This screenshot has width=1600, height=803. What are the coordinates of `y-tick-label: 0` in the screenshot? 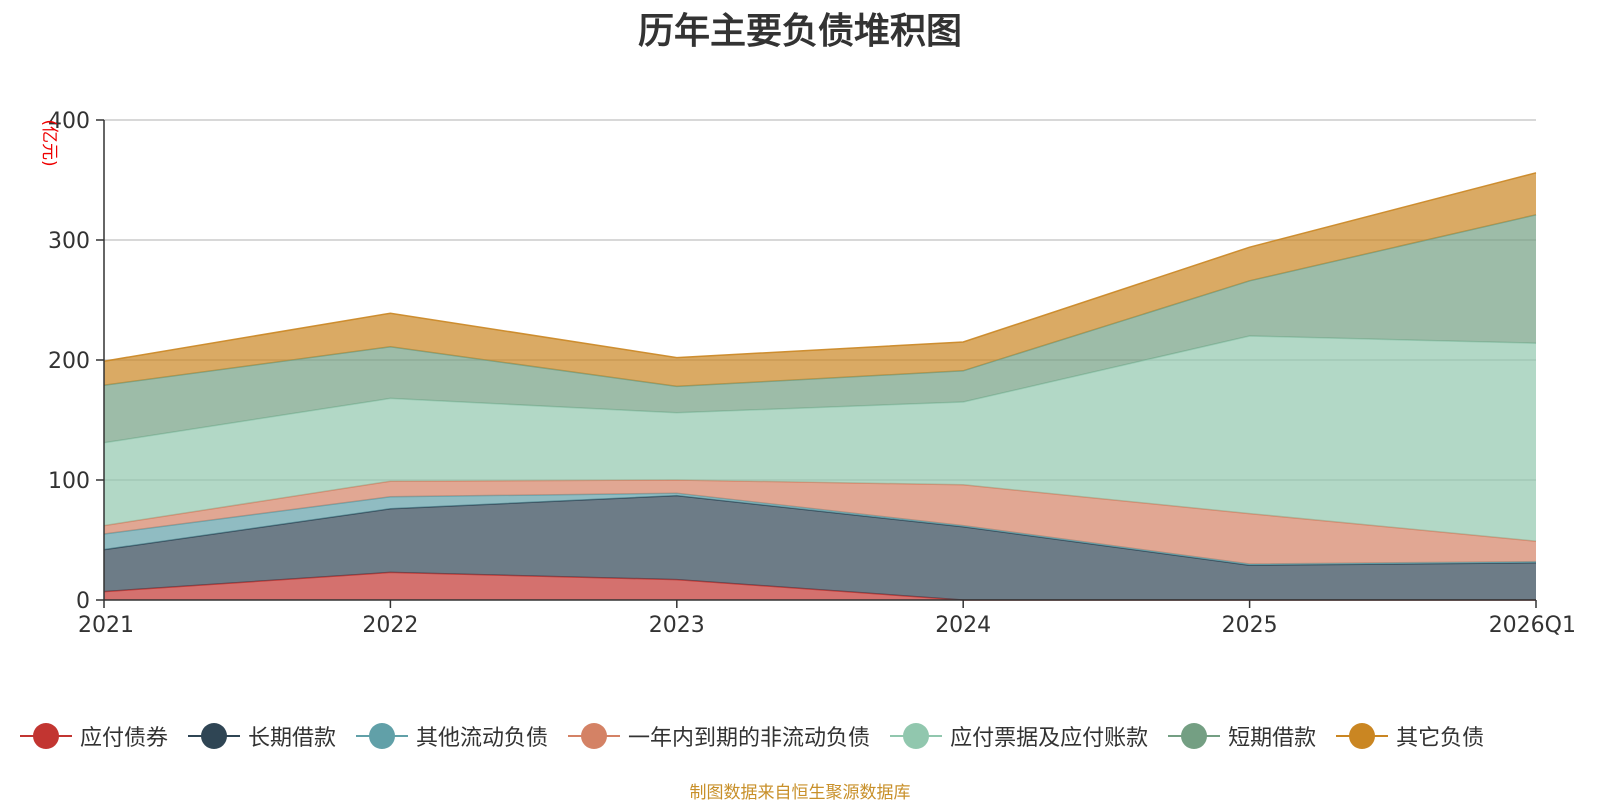 It's located at (83, 601).